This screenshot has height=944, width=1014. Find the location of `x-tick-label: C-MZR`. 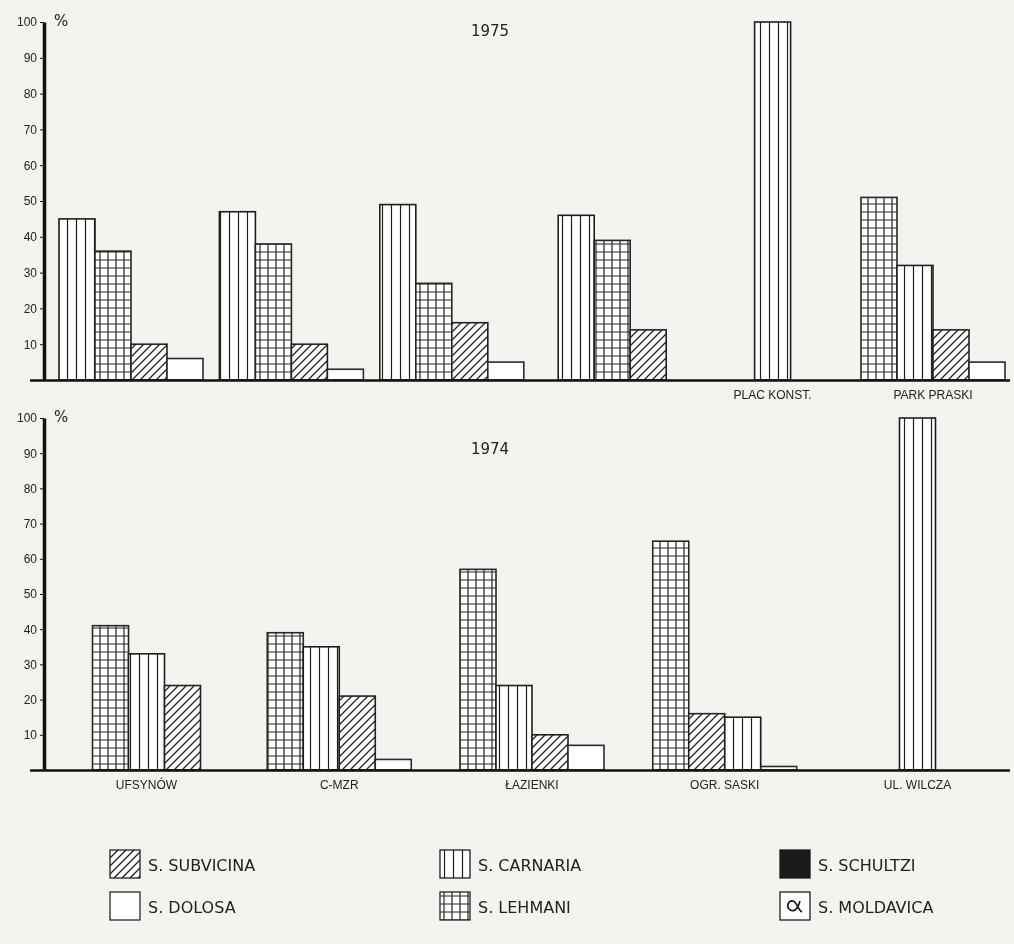

x-tick-label: C-MZR is located at coordinates (339, 784).